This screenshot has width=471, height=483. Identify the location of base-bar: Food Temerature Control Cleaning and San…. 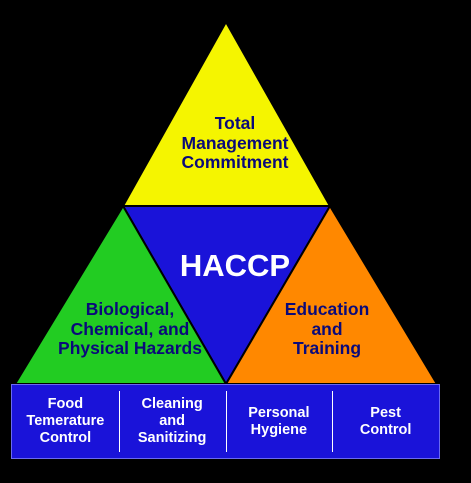
(225, 421).